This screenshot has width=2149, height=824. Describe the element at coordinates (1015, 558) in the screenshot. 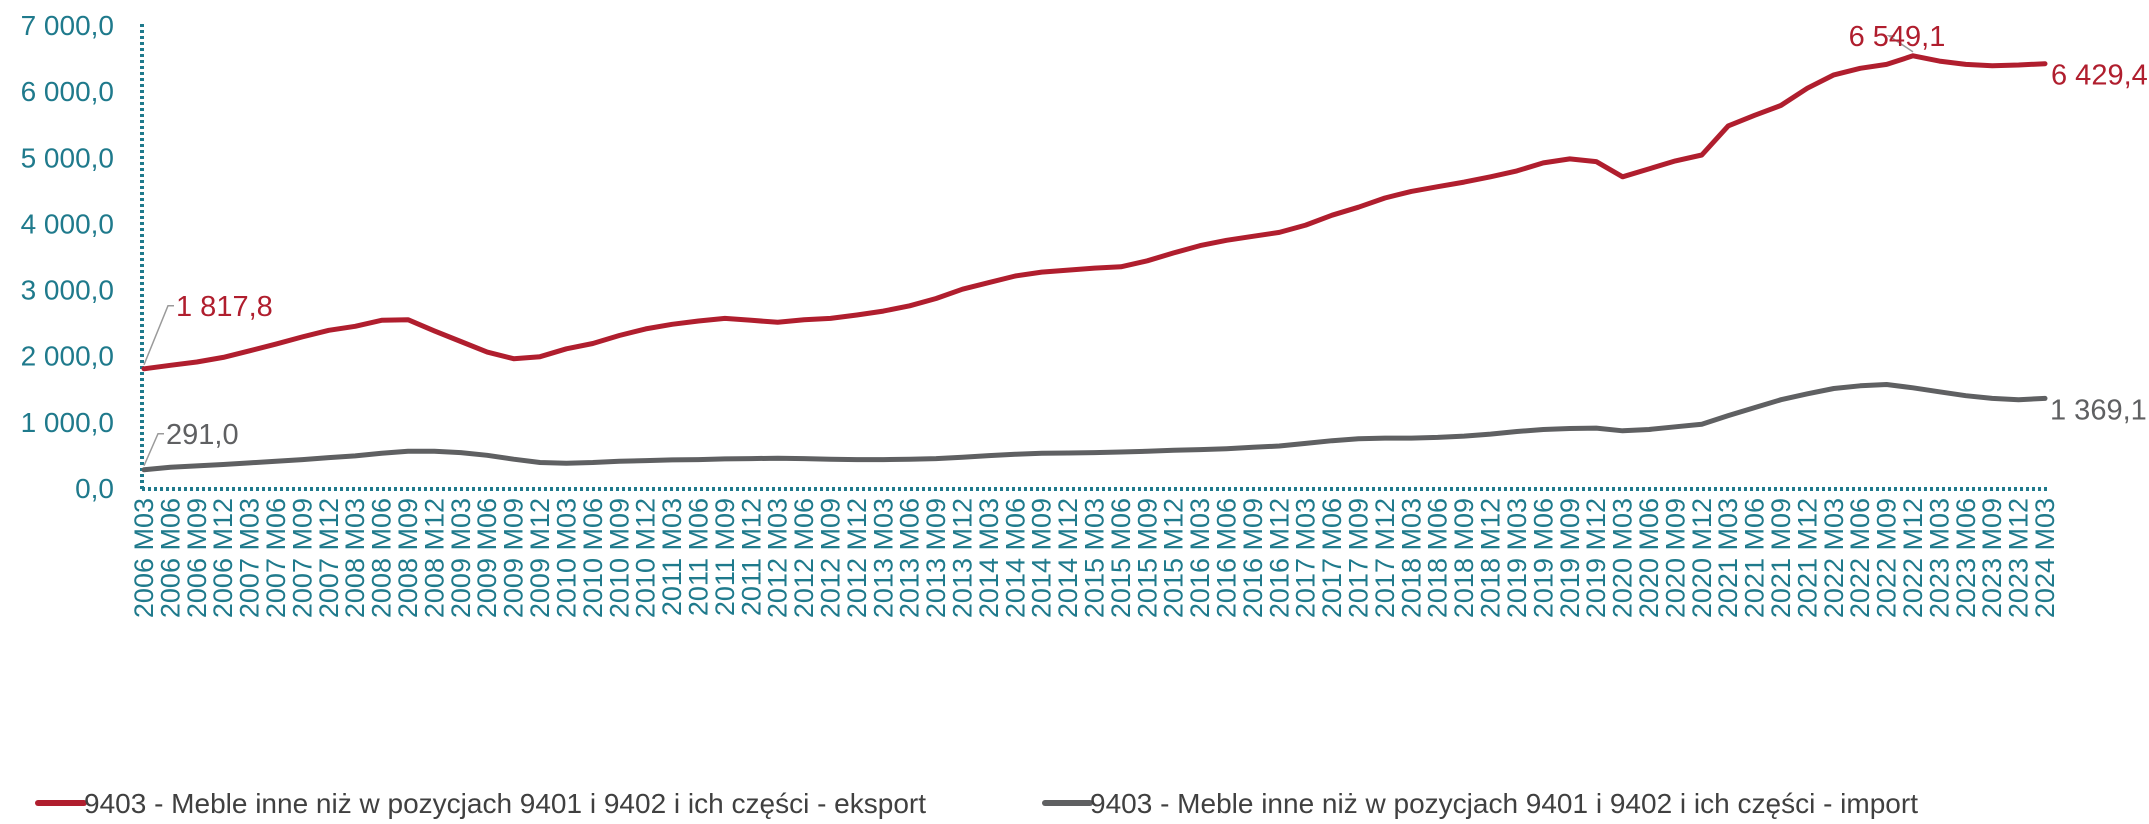

I see `x-tick-label: 2014 M06` at that location.